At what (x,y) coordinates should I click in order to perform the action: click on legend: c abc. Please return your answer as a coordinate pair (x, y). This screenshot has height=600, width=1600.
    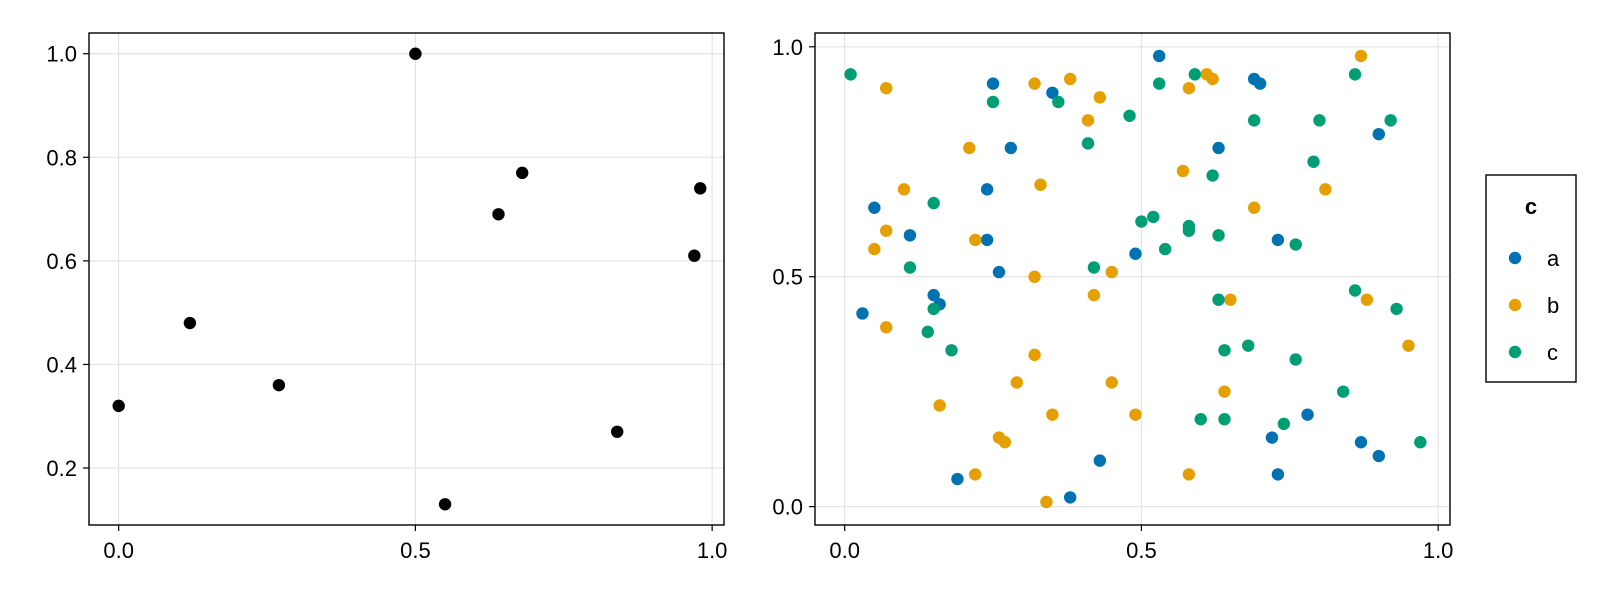
    Looking at the image, I should click on (1531, 278).